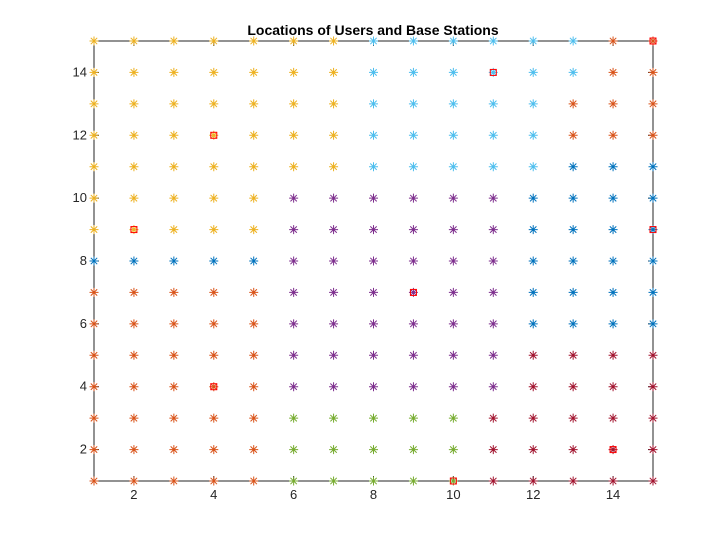 This screenshot has width=722, height=541. I want to click on y-tick-label: 6, so click(83, 323).